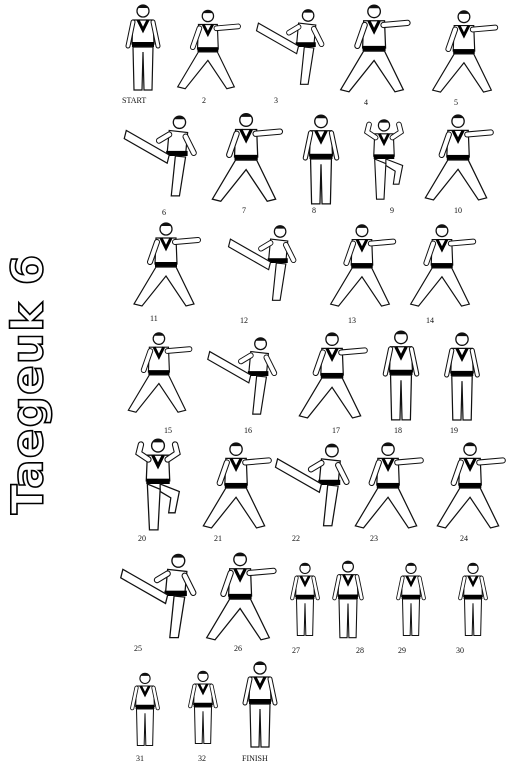 The image size is (507, 767). What do you see at coordinates (456, 102) in the screenshot?
I see `step-label: 5` at bounding box center [456, 102].